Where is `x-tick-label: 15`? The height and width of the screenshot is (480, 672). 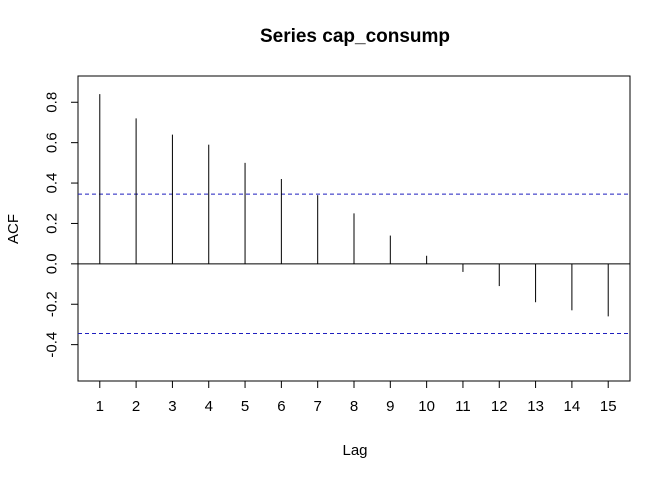
x-tick-label: 15 is located at coordinates (608, 406).